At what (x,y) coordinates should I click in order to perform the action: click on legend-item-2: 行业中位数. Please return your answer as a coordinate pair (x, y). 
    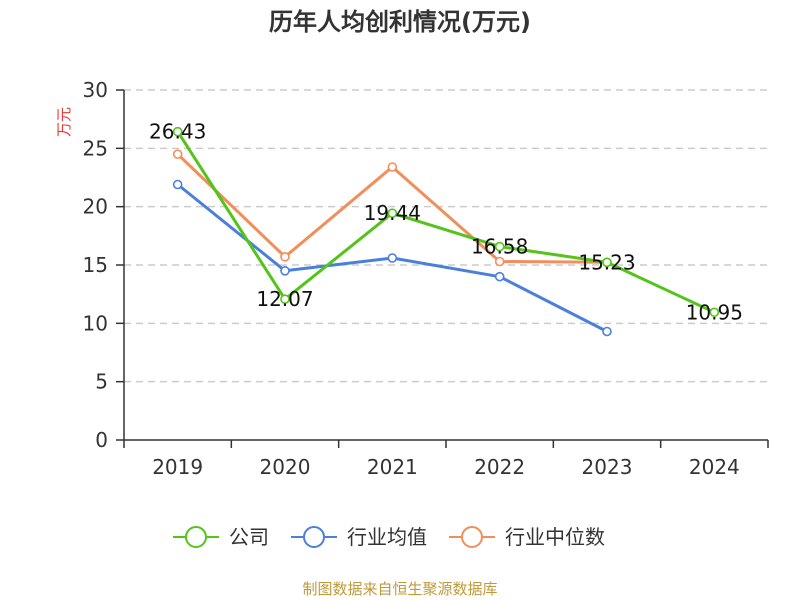
    Looking at the image, I should click on (527, 537).